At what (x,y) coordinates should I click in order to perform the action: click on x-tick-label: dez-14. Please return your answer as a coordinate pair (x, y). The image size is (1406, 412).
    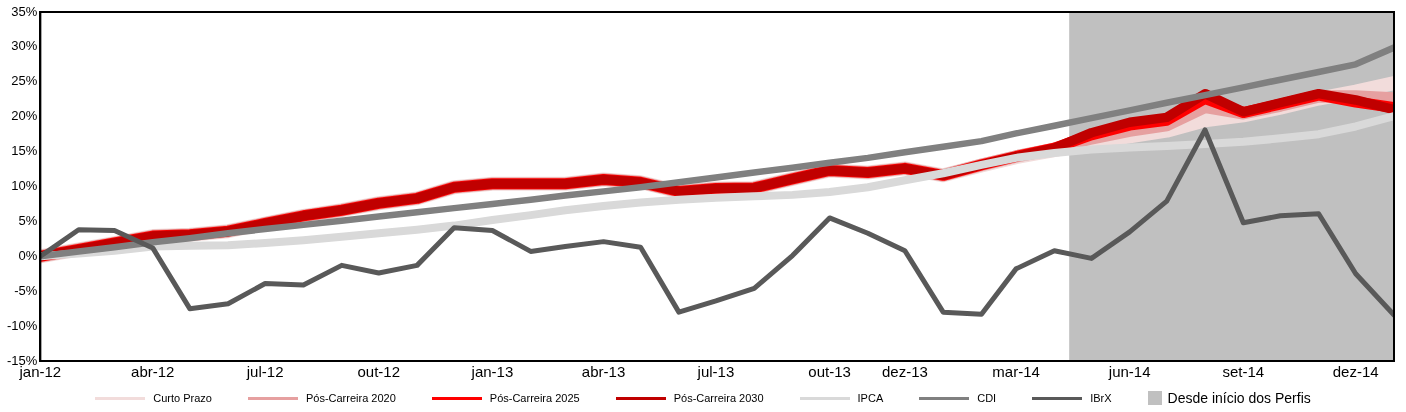
    Looking at the image, I should click on (1355, 372).